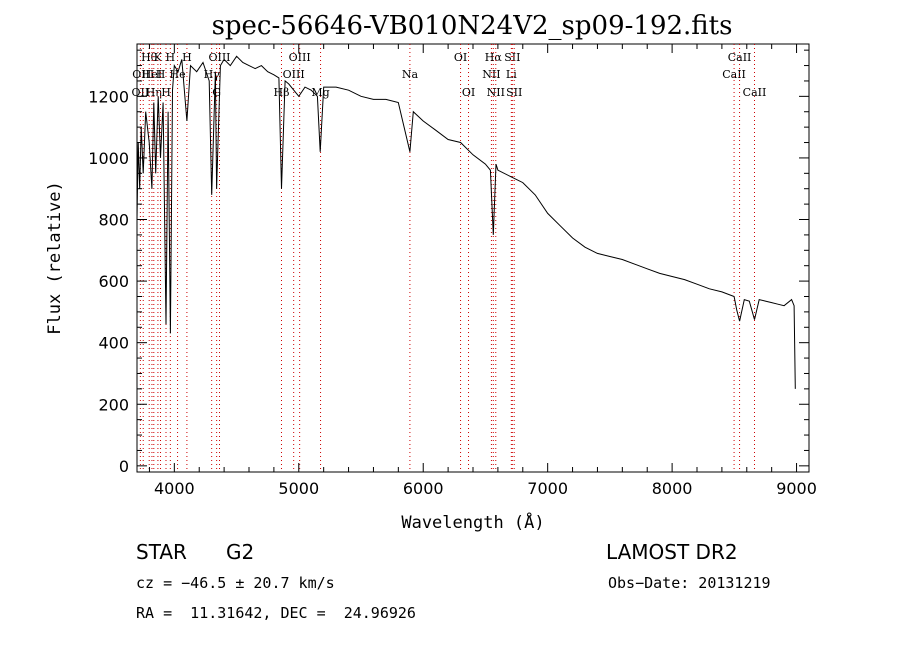 Image resolution: width=900 pixels, height=650 pixels. I want to click on marker-label: Hη, so click(154, 92).